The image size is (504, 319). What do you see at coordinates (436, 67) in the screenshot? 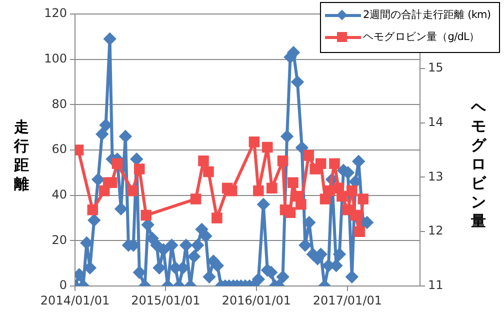
I see `y2-tick-label: 15` at bounding box center [436, 67].